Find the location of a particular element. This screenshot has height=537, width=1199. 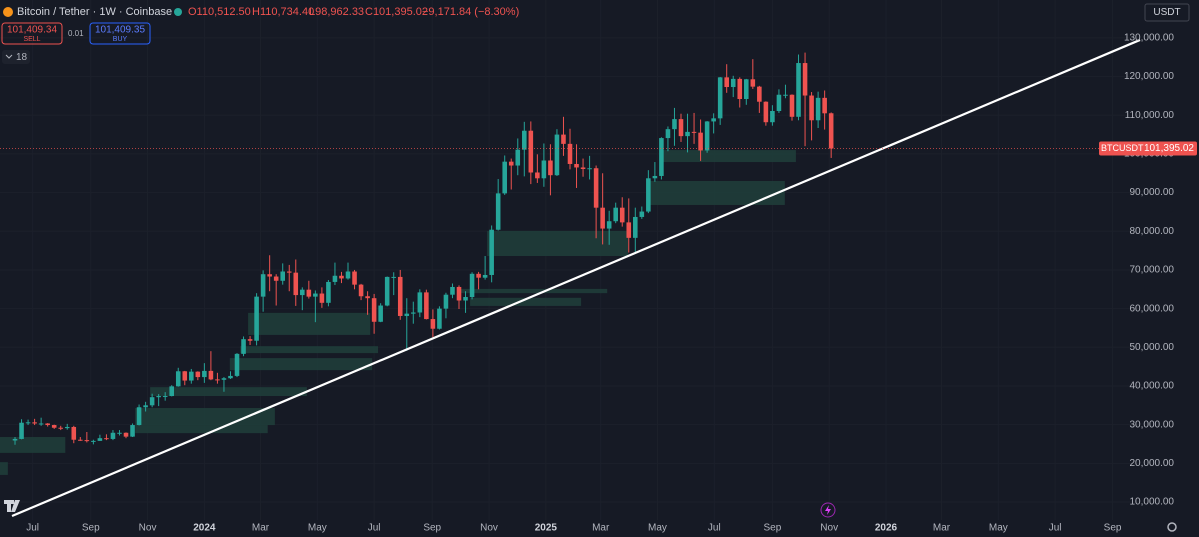

settings is located at coordinates (1172, 527).